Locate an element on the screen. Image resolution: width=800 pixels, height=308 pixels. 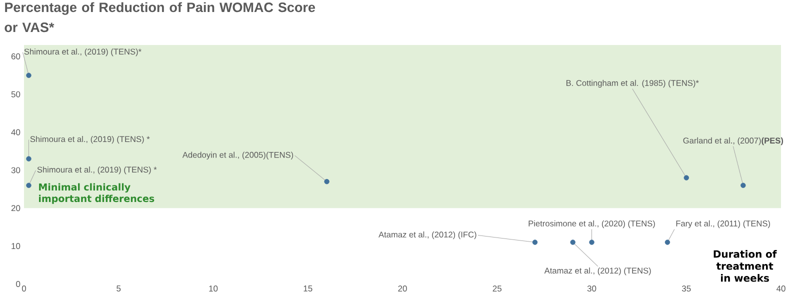
band-label: Minimal clinically important differences is located at coordinates (96, 193).